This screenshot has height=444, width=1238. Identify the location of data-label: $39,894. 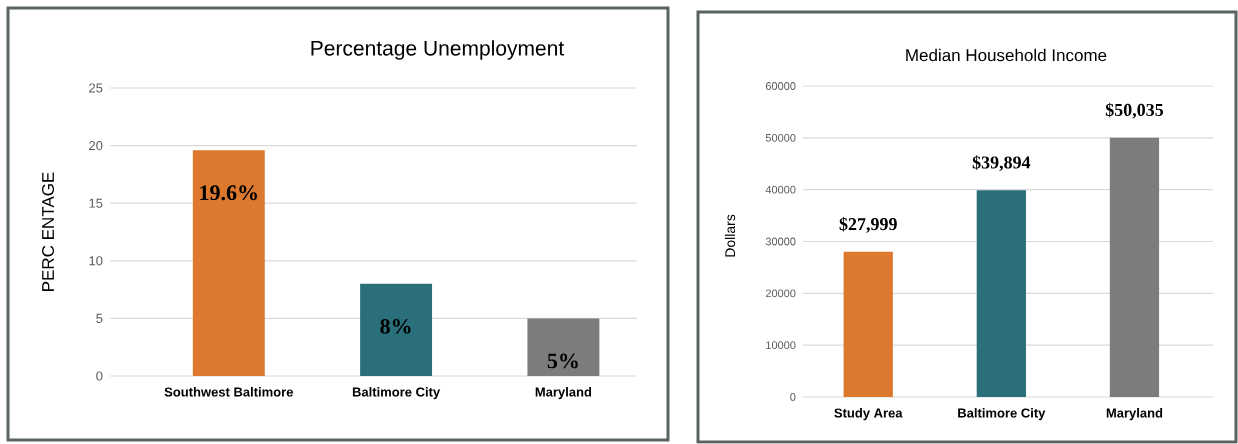
(1001, 163).